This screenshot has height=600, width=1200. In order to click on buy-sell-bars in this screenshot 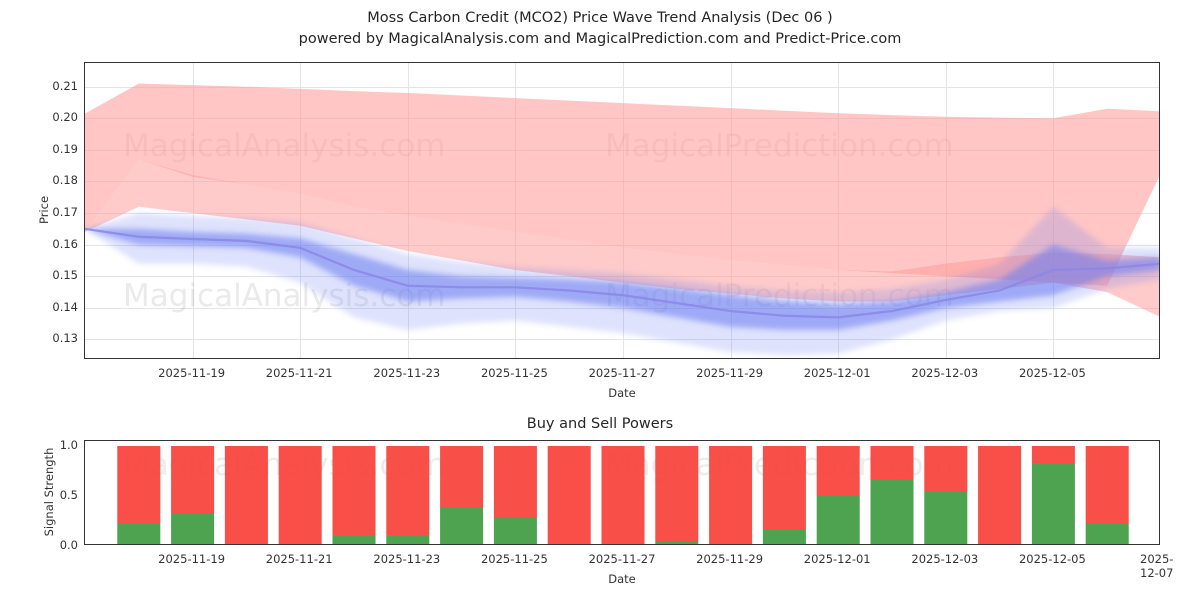, I will do `click(623, 495)`.